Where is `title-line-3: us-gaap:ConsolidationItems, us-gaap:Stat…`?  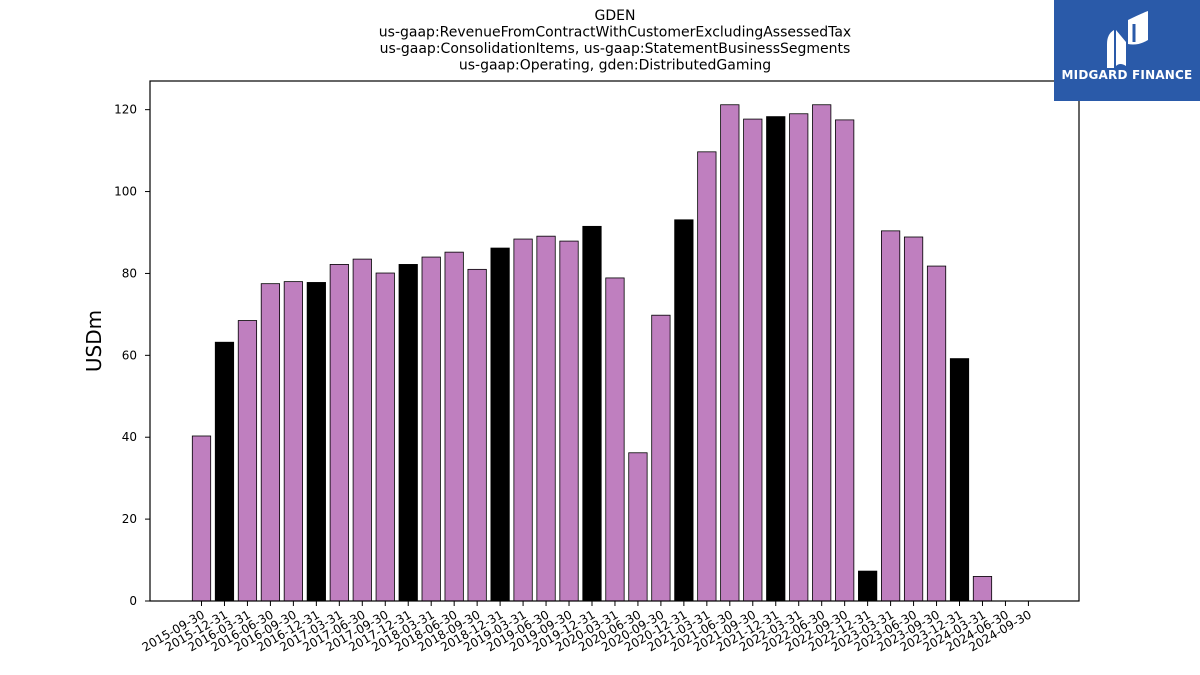 title-line-3: us-gaap:ConsolidationItems, us-gaap:Stat… is located at coordinates (615, 49).